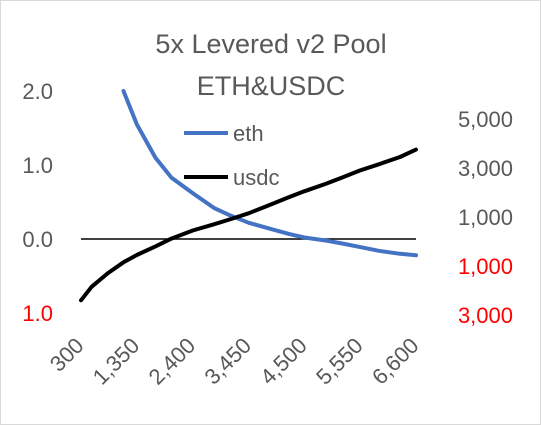 The width and height of the screenshot is (541, 425). I want to click on legend-label-eth: eth, so click(248, 133).